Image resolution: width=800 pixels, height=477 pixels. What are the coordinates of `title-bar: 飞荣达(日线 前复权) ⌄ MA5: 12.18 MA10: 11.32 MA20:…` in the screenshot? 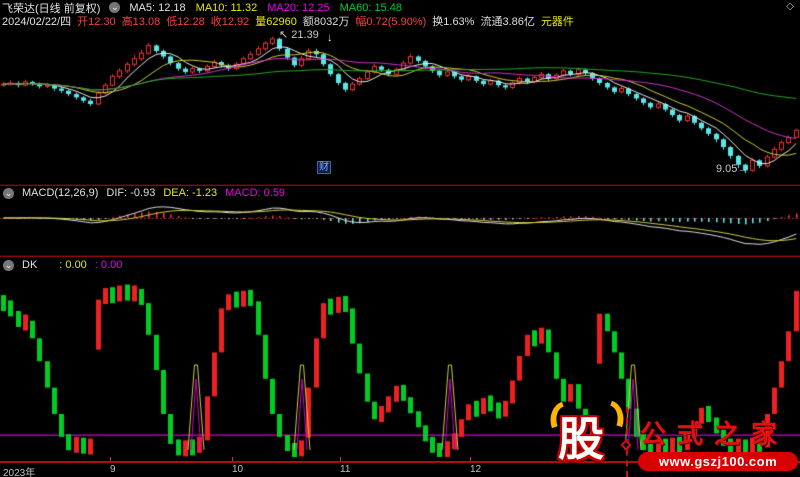 It's located at (202, 8).